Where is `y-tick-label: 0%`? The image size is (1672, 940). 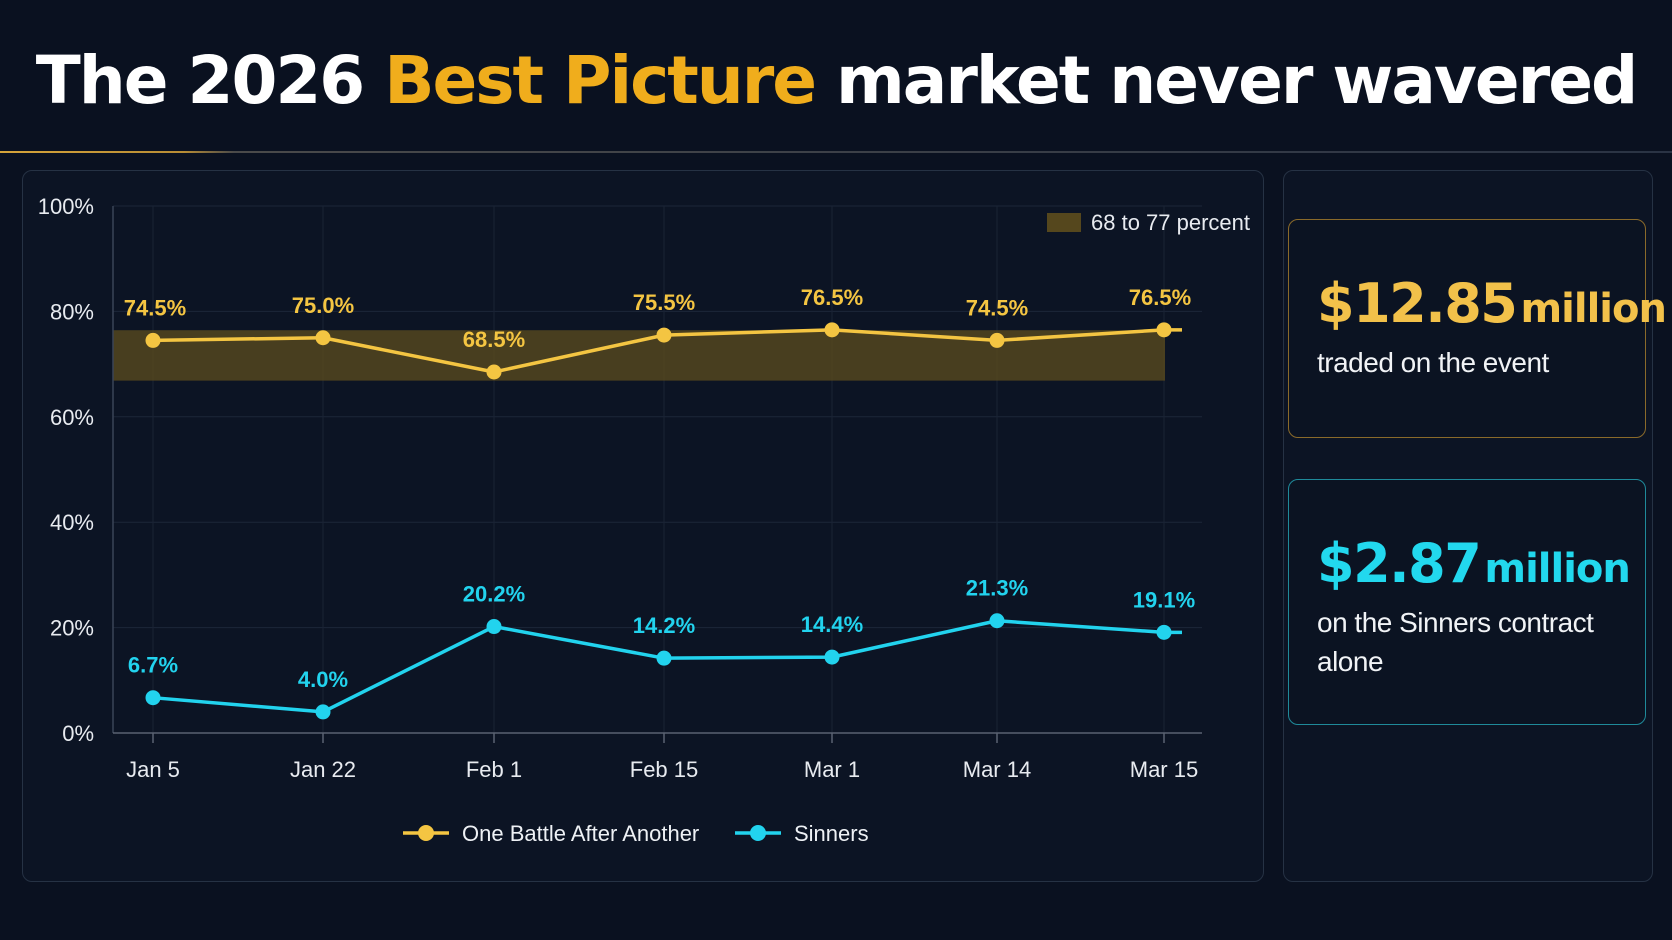 y-tick-label: 0% is located at coordinates (78, 733).